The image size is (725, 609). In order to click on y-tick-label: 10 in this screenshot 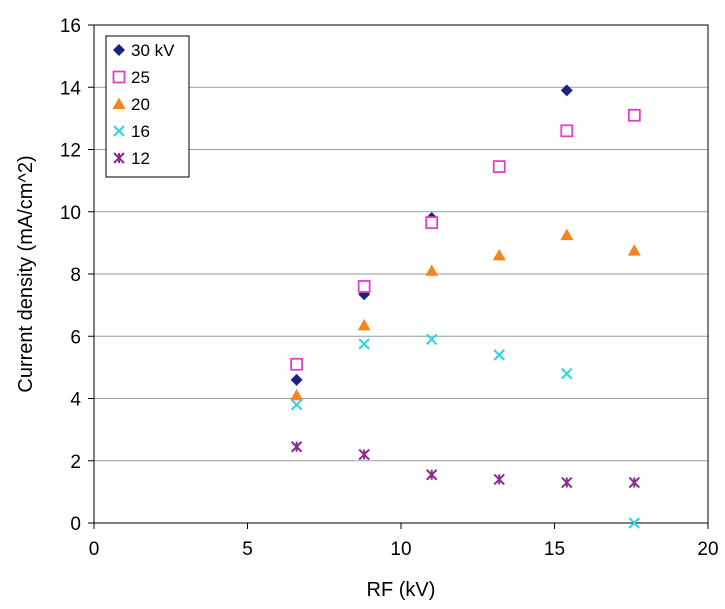, I will do `click(70, 213)`.